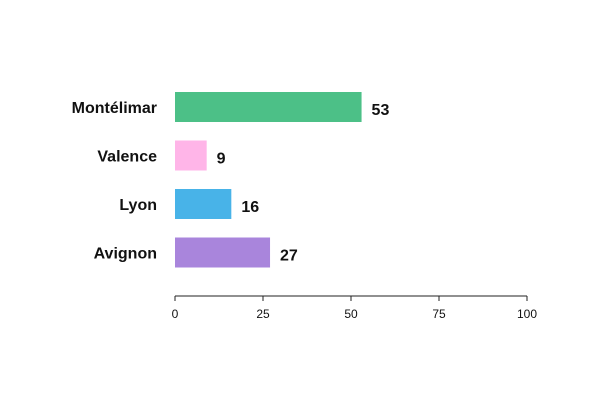  Describe the element at coordinates (303, 183) in the screenshot. I see `value-labels-layer: 53 9 16 27` at that location.